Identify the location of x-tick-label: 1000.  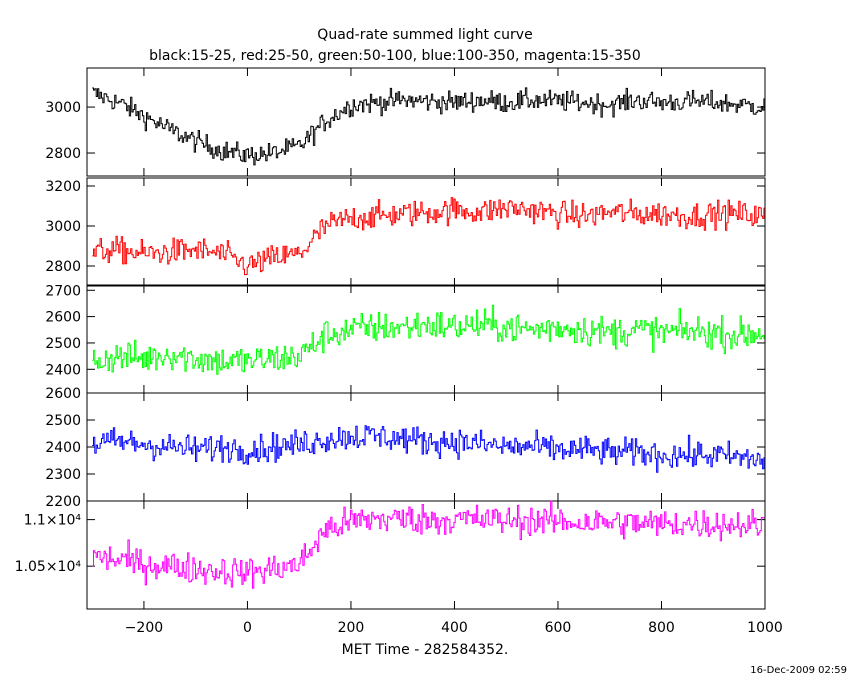
(765, 628).